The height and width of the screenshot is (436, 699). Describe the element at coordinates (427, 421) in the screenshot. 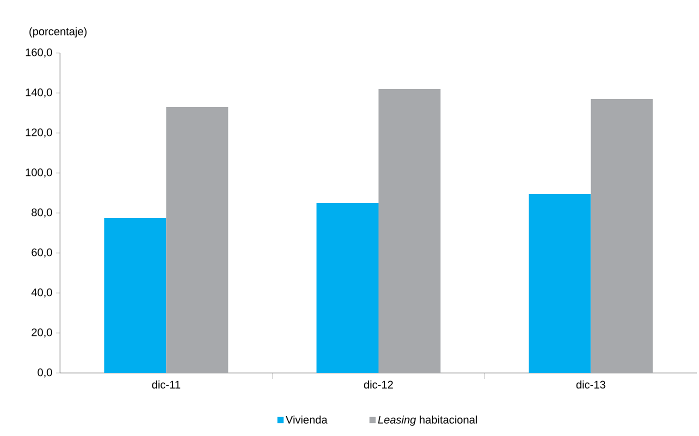

I see `legend-label: Leasing habitacional` at that location.